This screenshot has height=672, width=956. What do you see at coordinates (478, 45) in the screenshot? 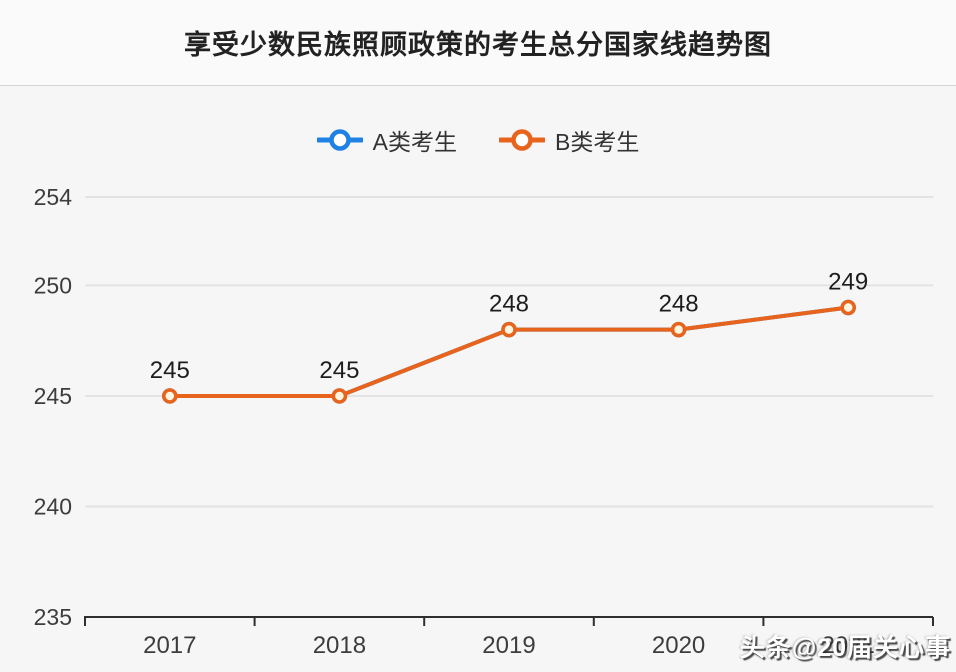
I see `chart-title: 享受少数民族照顾政策的考生总分国家线趋势图` at bounding box center [478, 45].